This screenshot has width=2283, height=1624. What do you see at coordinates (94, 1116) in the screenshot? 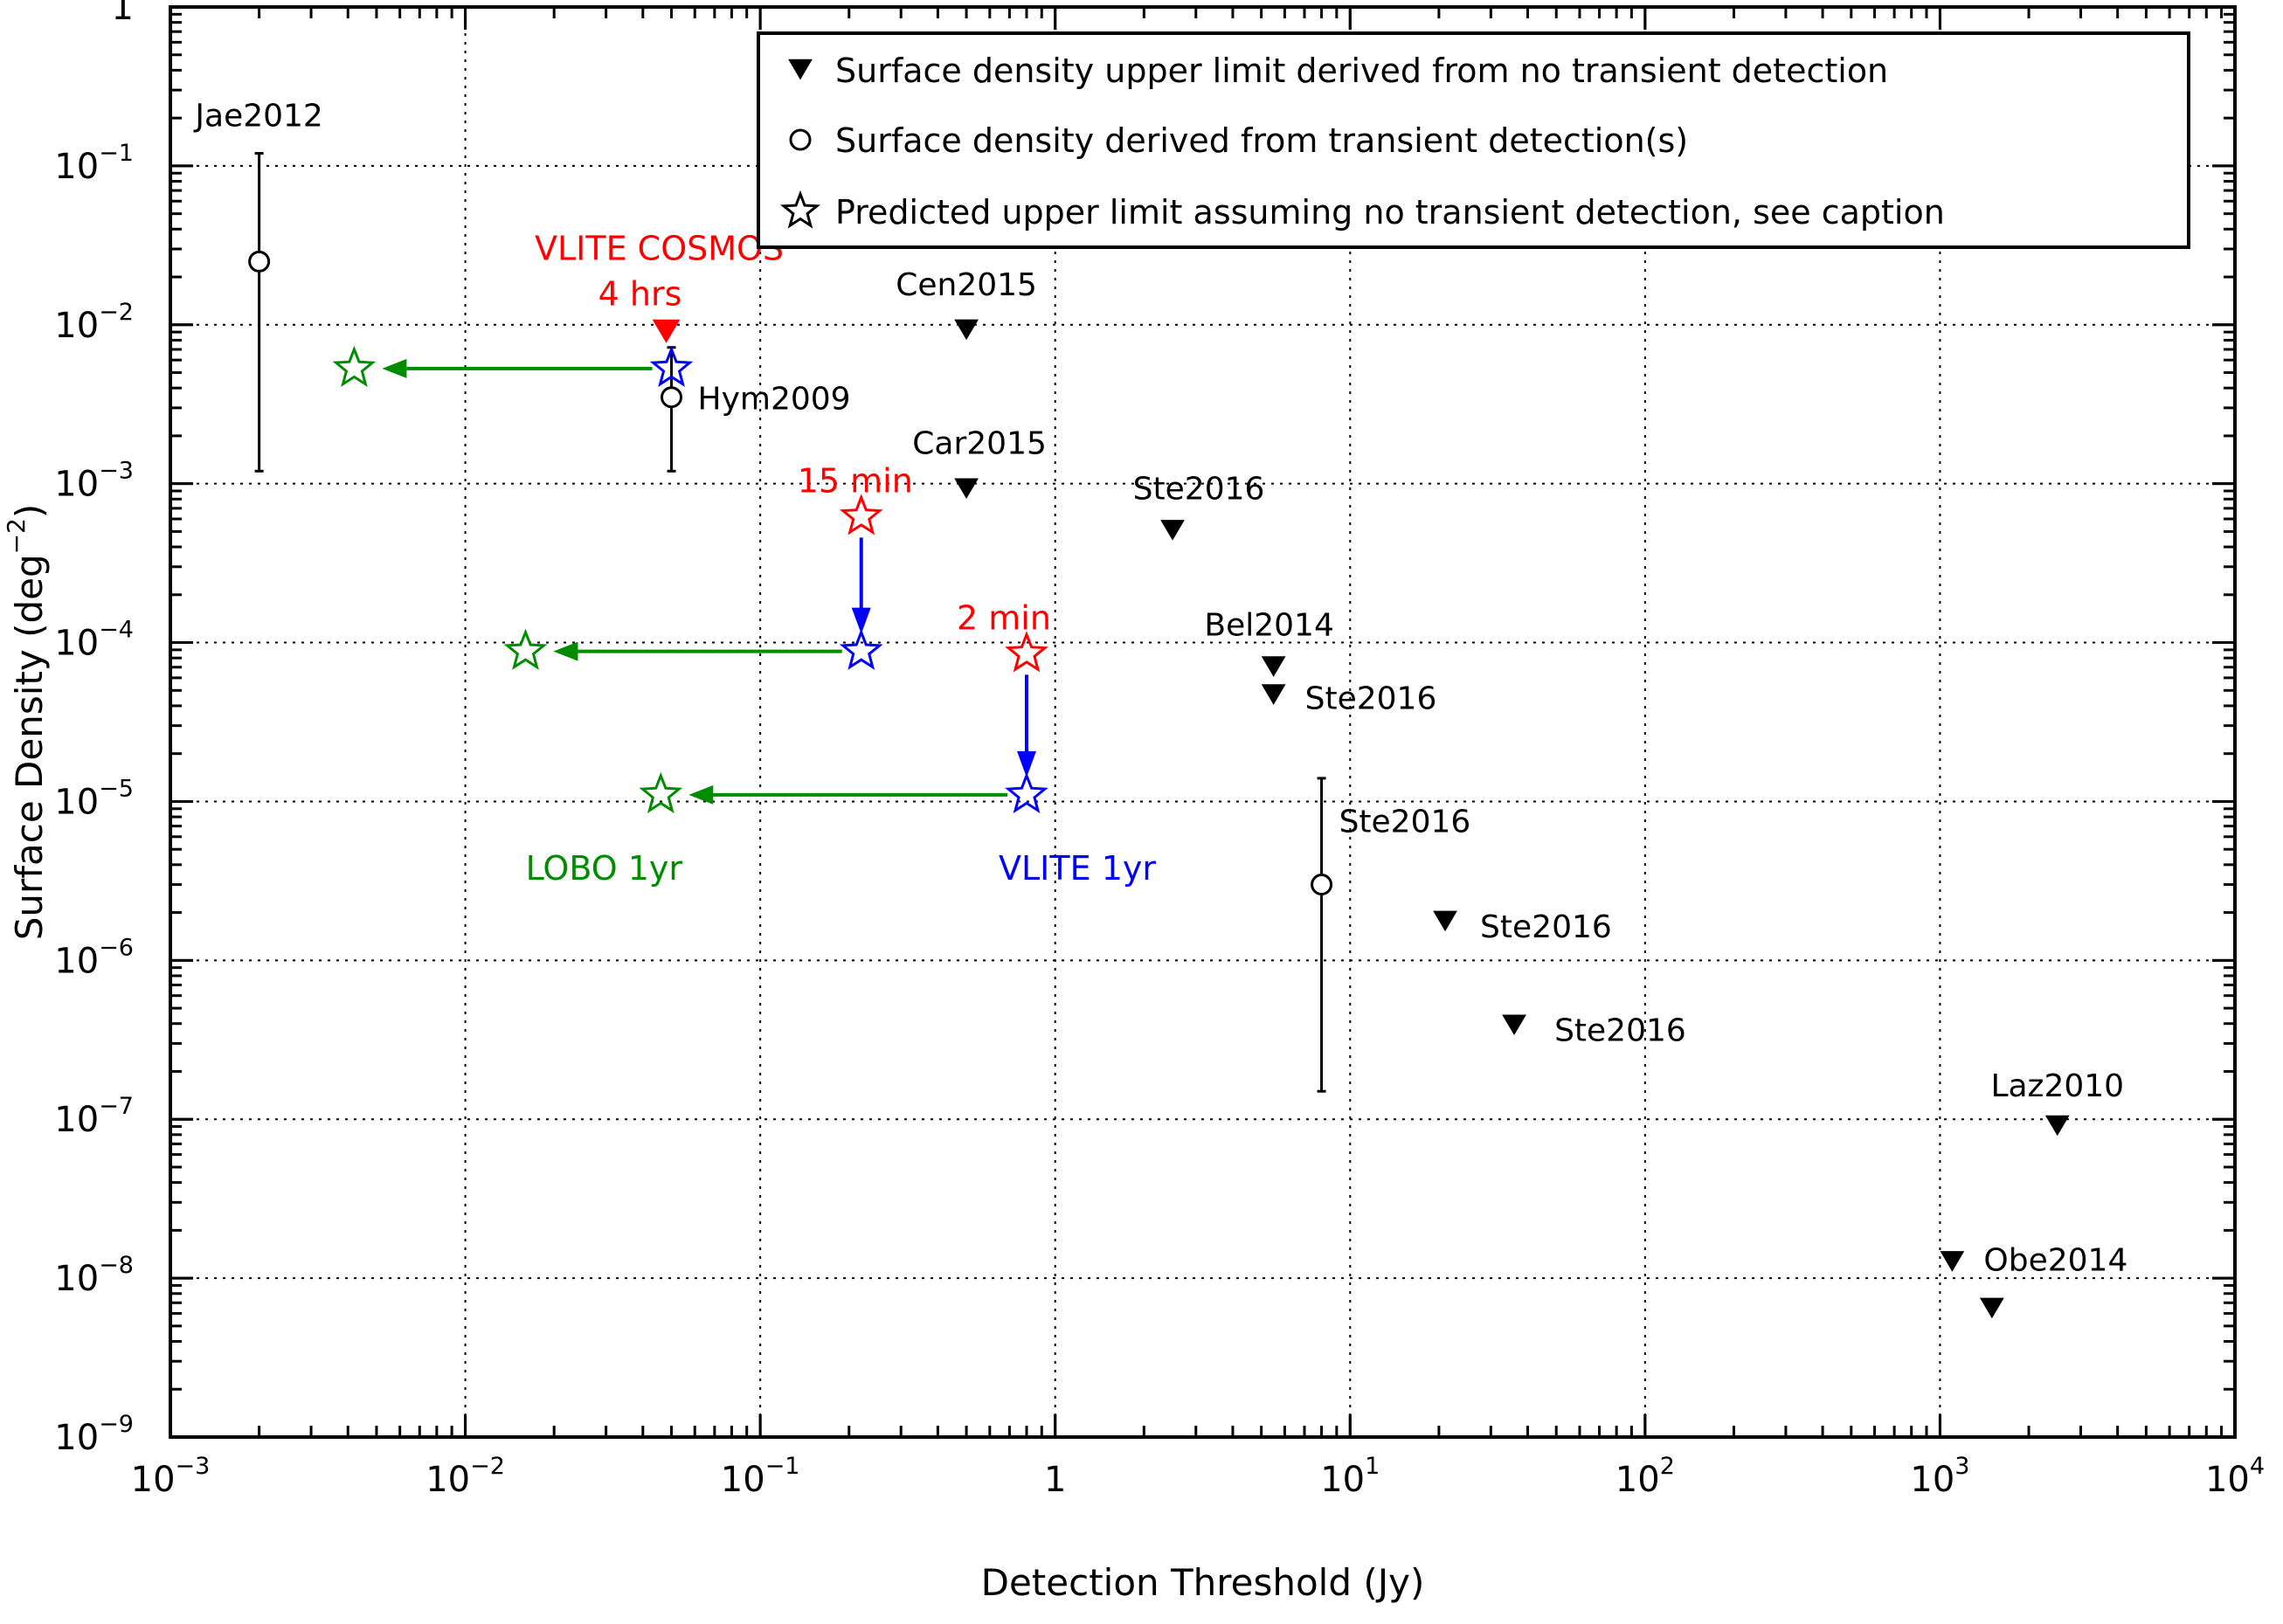
I see `y-tick-label: 10⁻⁷` at bounding box center [94, 1116].